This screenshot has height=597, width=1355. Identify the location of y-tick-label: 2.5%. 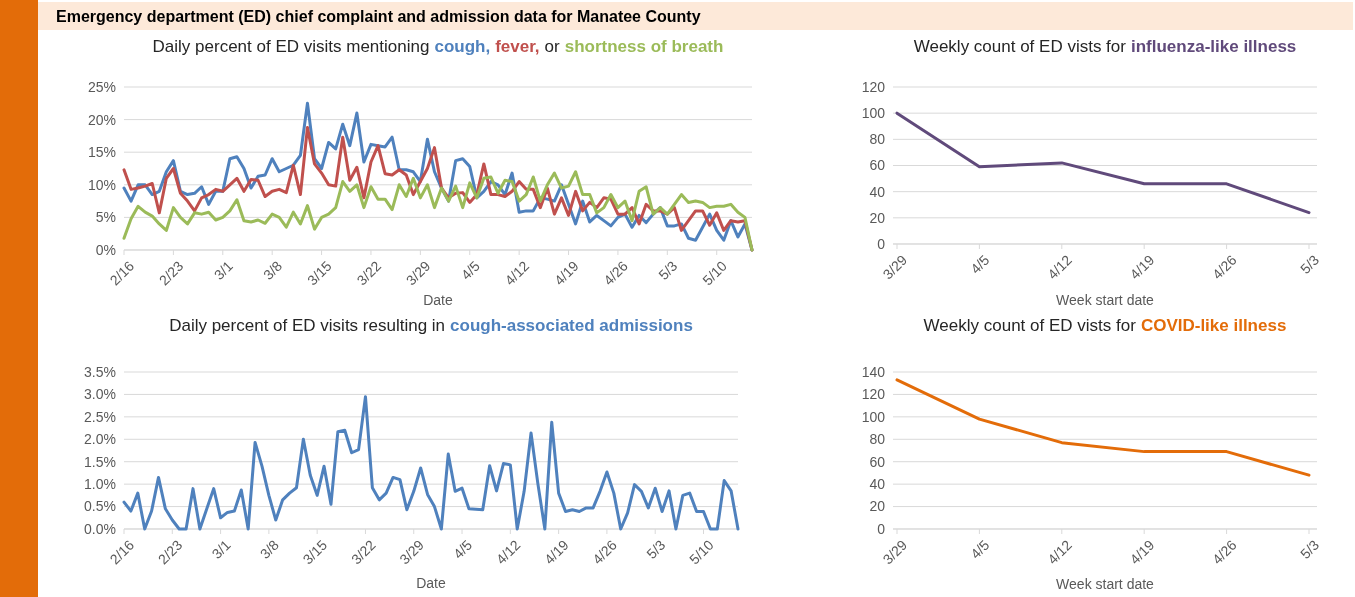
(100, 416).